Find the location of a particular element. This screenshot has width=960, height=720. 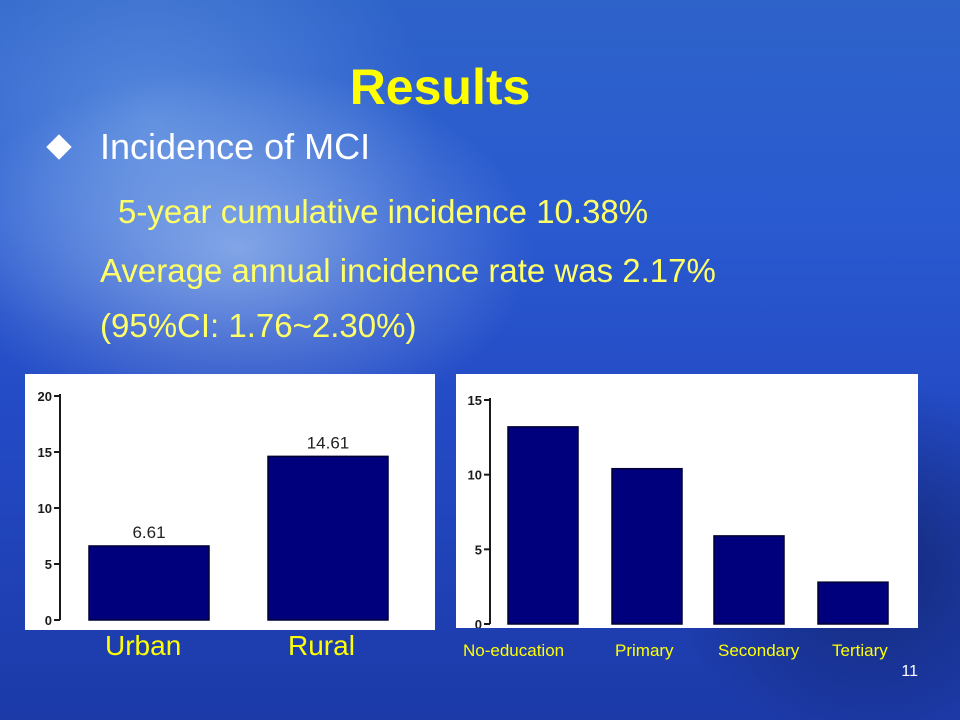

bar-data-label: 14.61 is located at coordinates (328, 442).